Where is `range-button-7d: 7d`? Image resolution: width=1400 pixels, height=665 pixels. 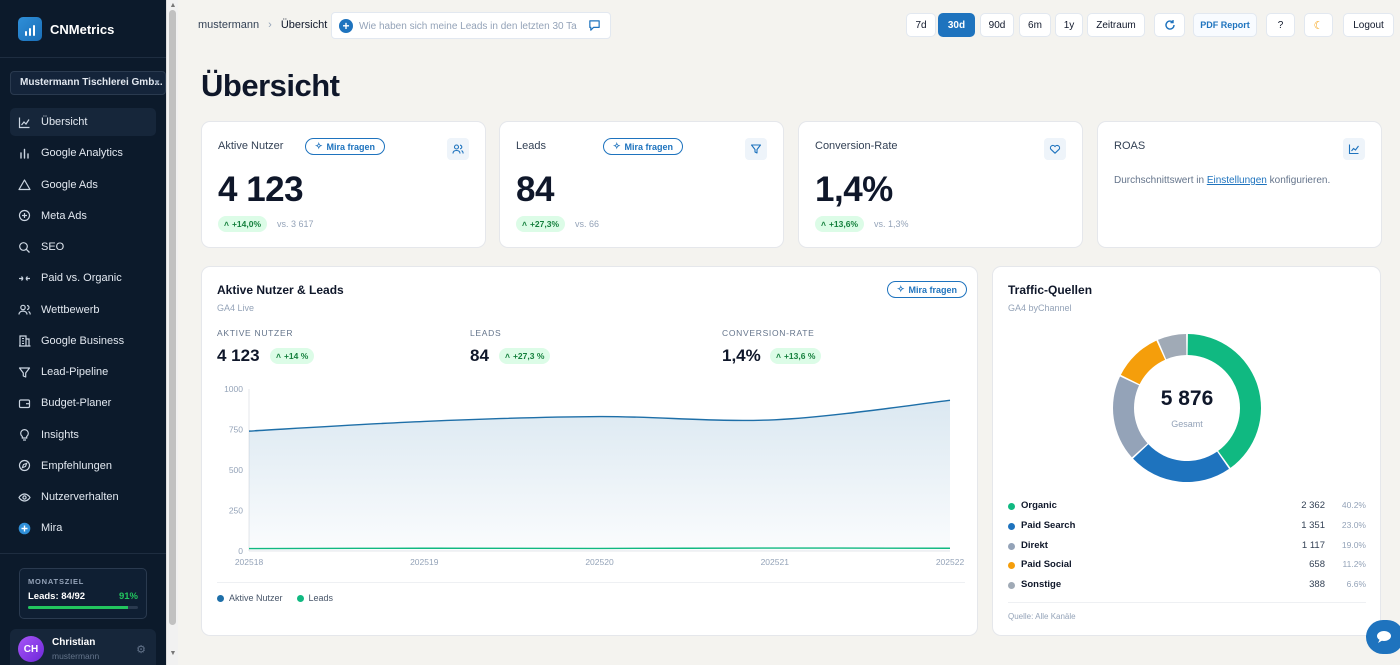 range-button-7d: 7d is located at coordinates (921, 25).